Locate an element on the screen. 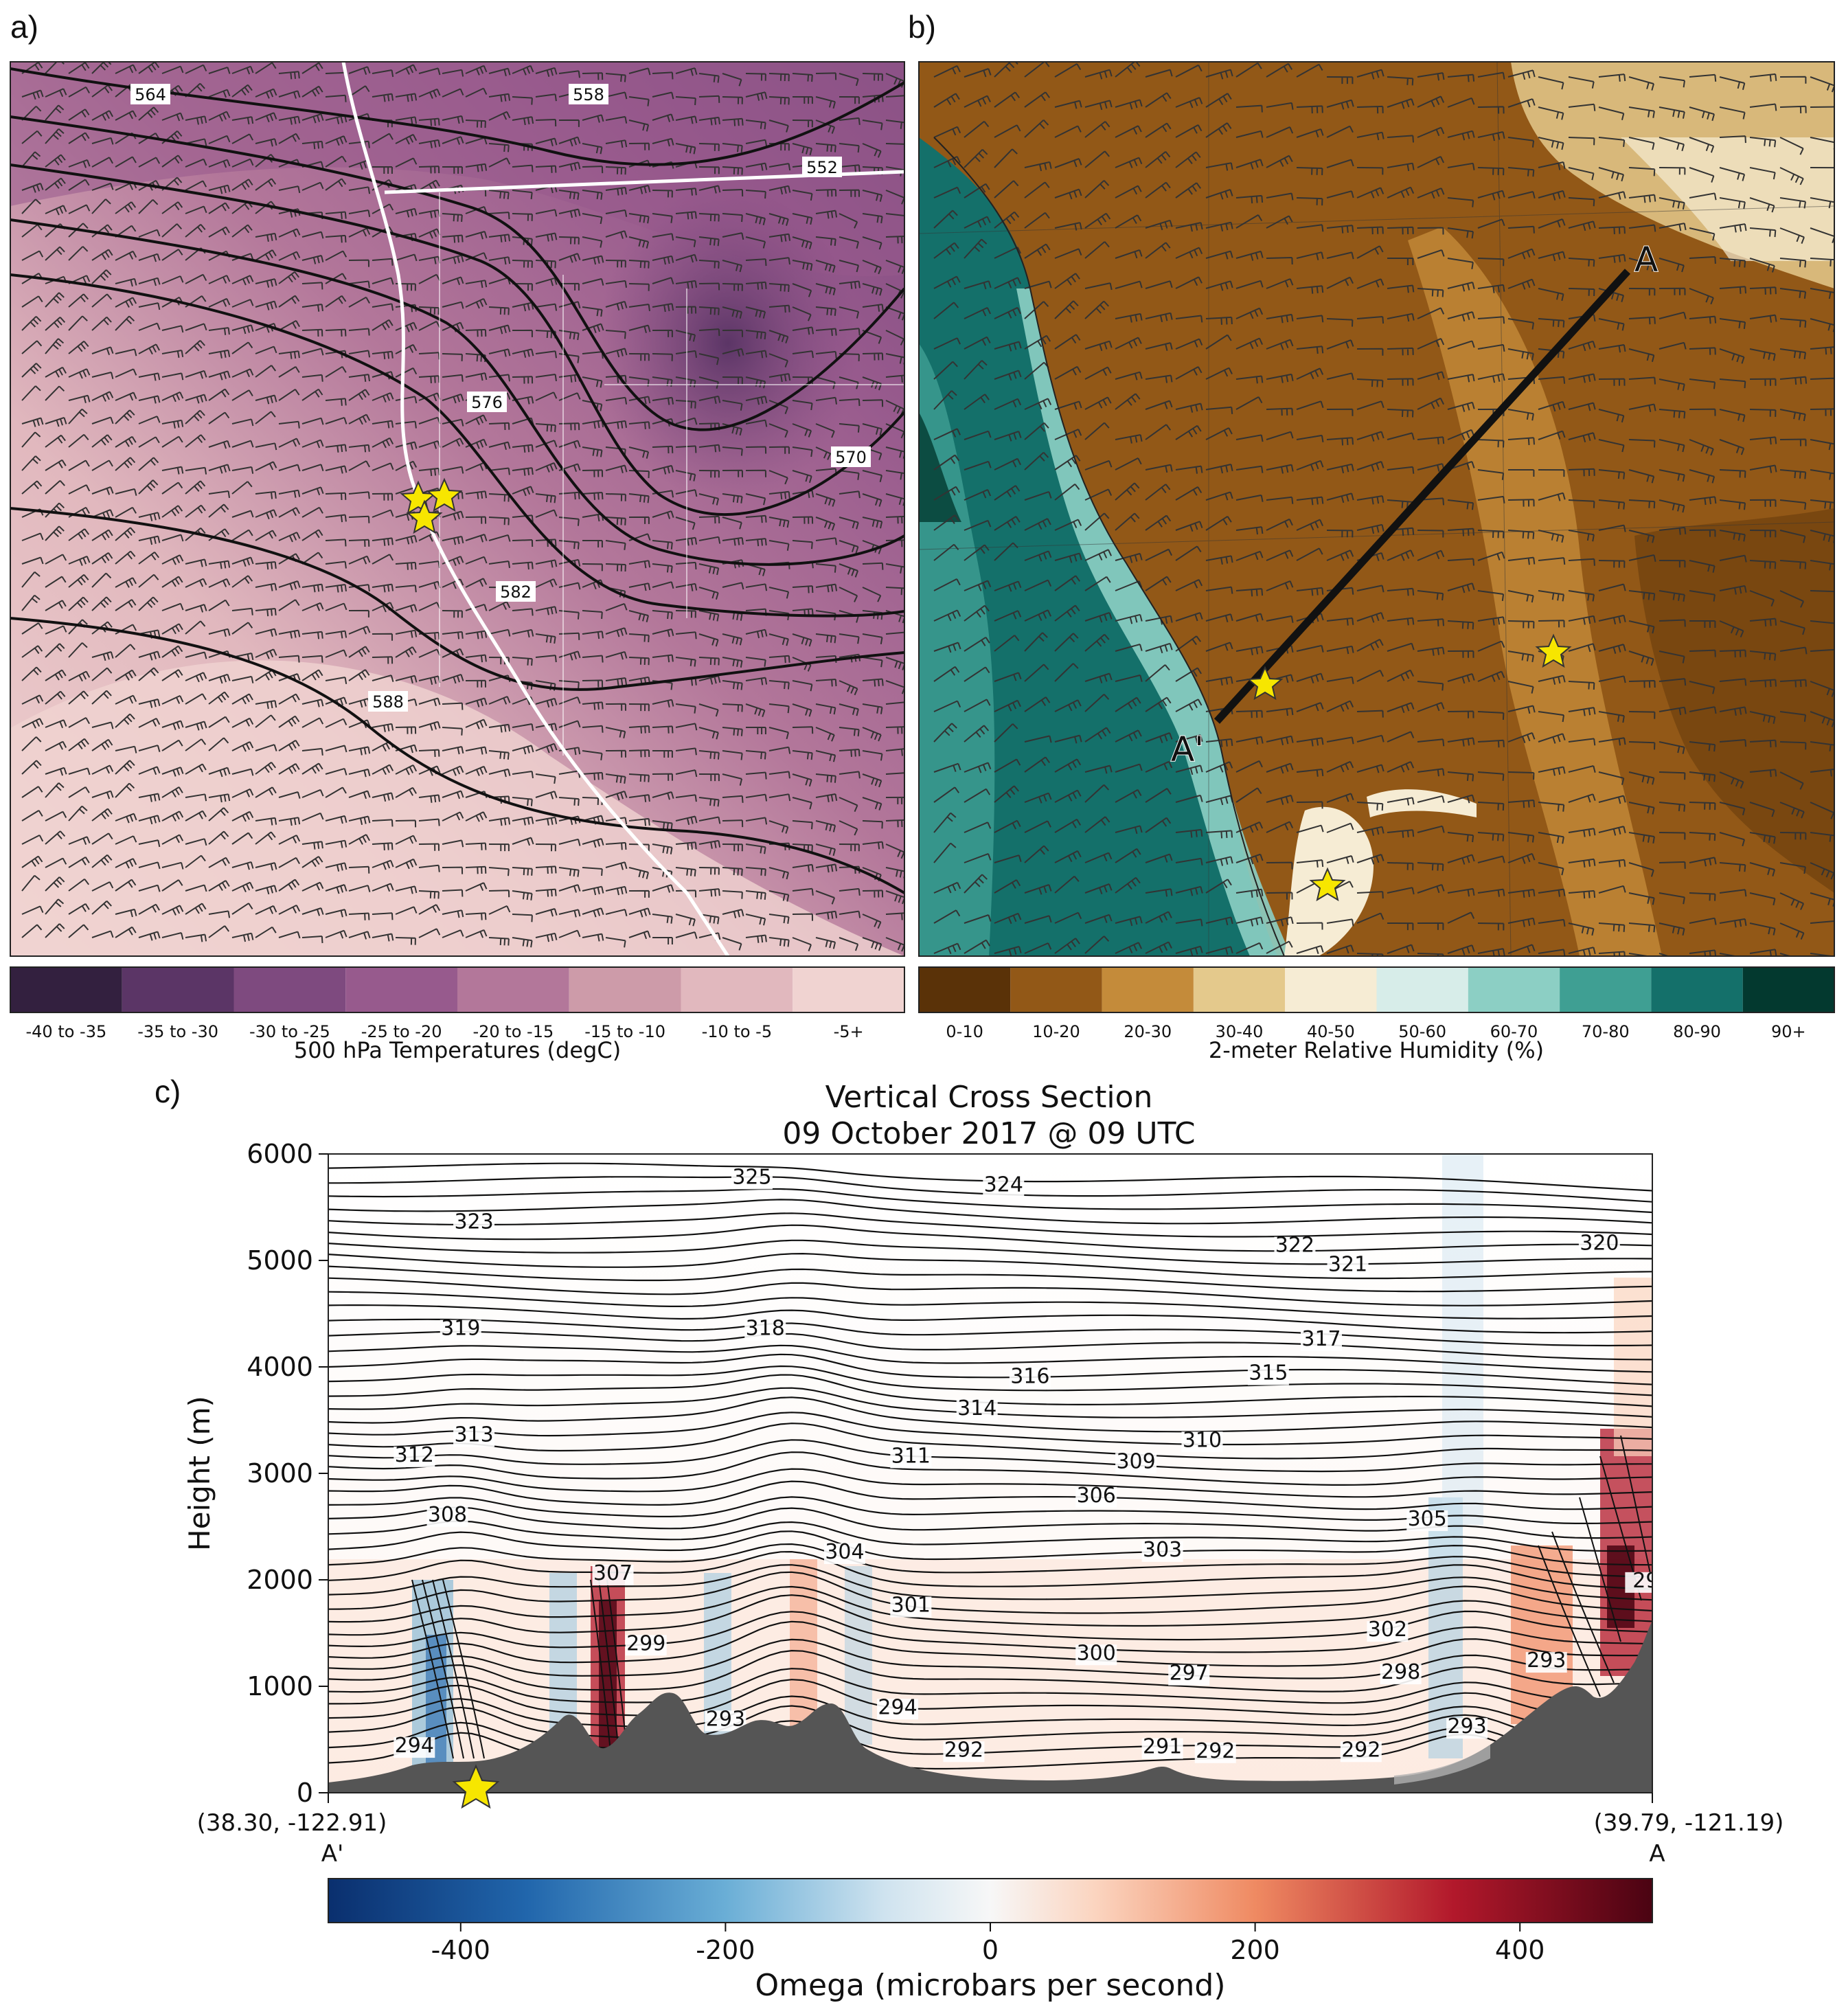  theta-label: 29 is located at coordinates (1645, 1581).